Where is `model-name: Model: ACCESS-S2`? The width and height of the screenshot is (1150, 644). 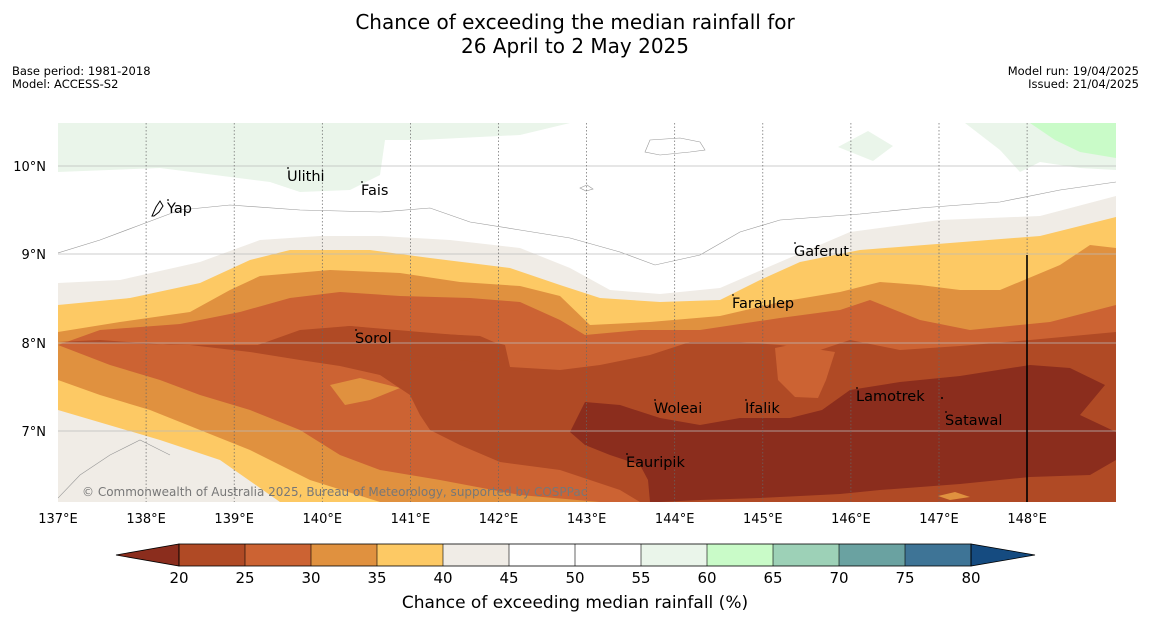
model-name: Model: ACCESS-S2 is located at coordinates (65, 84).